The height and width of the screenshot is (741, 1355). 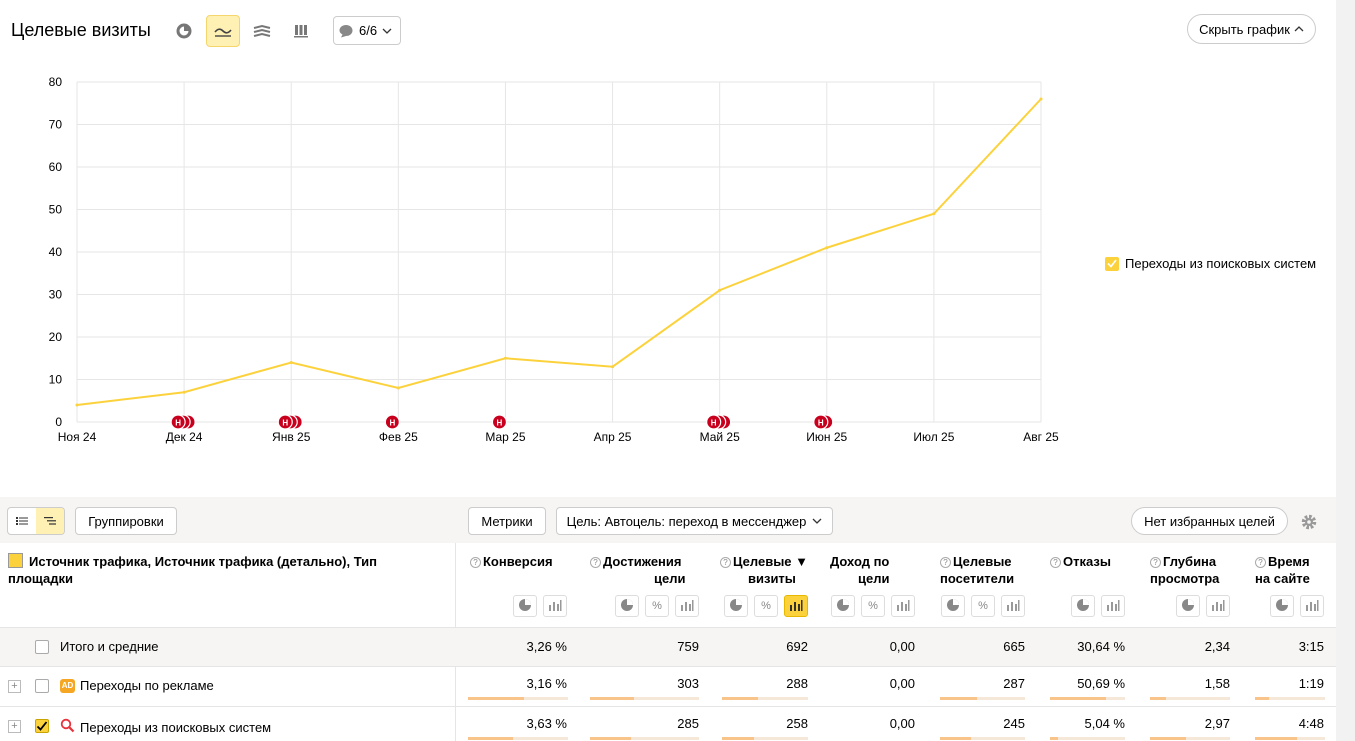 What do you see at coordinates (301, 31) in the screenshot?
I see `column-view-button` at bounding box center [301, 31].